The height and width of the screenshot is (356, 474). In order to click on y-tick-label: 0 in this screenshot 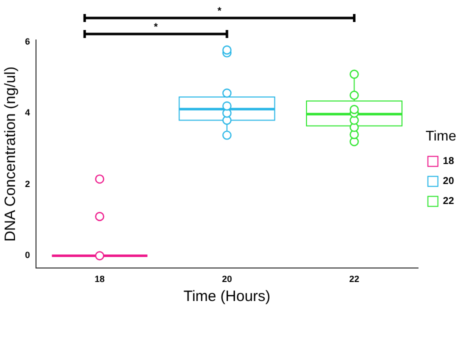, I will do `click(27, 255)`.